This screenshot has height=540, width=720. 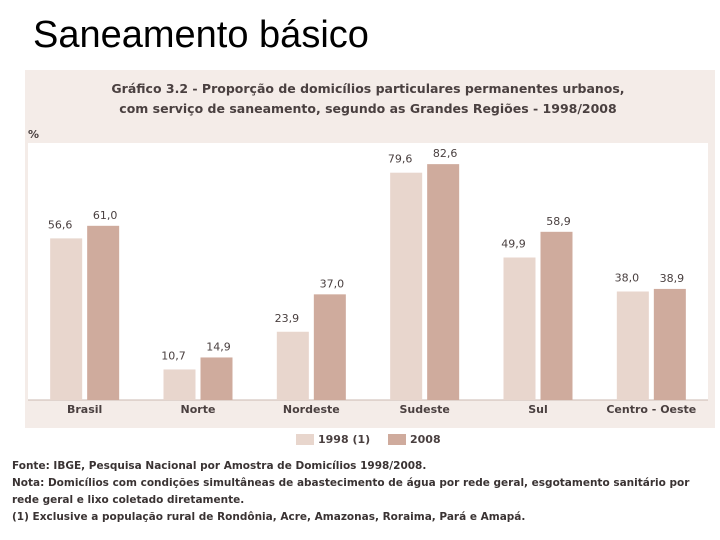 I want to click on x-tick-label: Centro - Oeste, so click(x=651, y=409).